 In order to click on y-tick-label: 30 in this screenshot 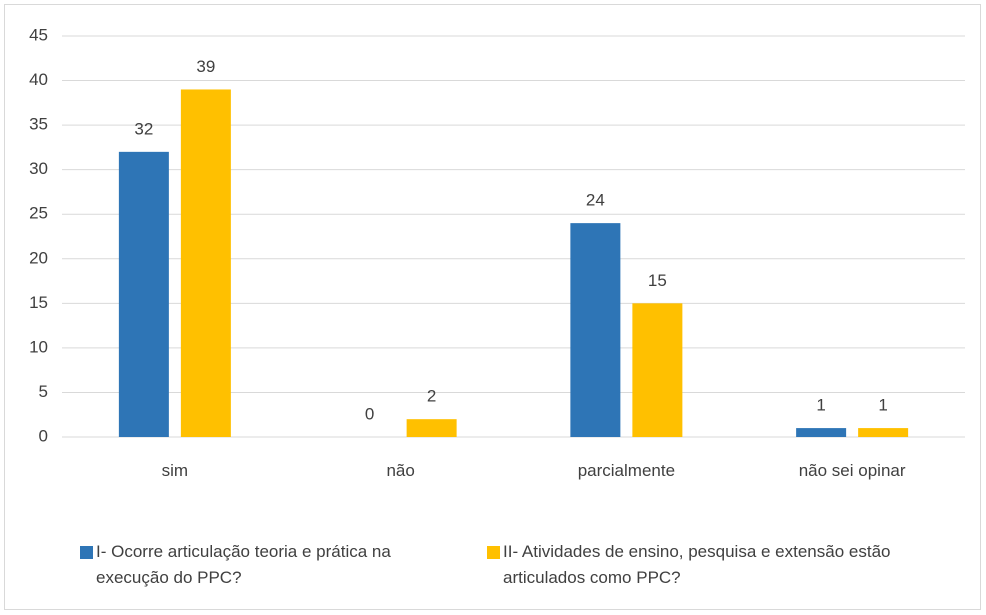, I will do `click(38, 168)`.